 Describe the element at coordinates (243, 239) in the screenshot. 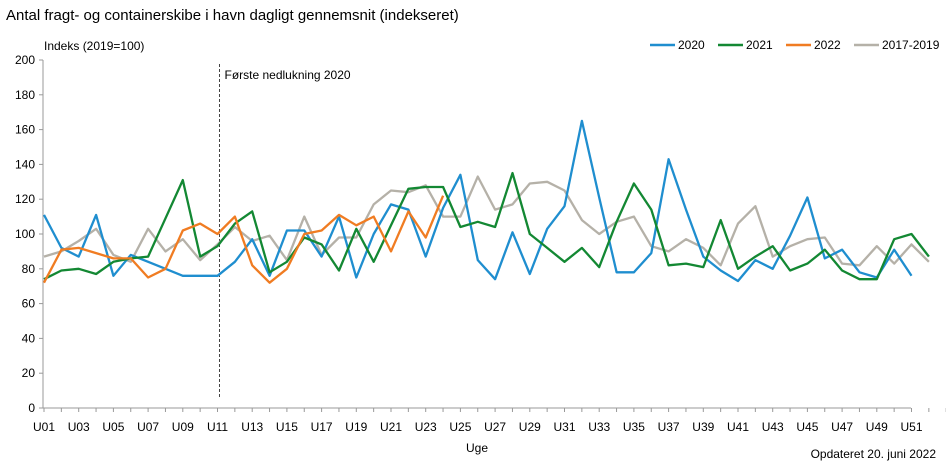

I see `series-line-2022` at that location.